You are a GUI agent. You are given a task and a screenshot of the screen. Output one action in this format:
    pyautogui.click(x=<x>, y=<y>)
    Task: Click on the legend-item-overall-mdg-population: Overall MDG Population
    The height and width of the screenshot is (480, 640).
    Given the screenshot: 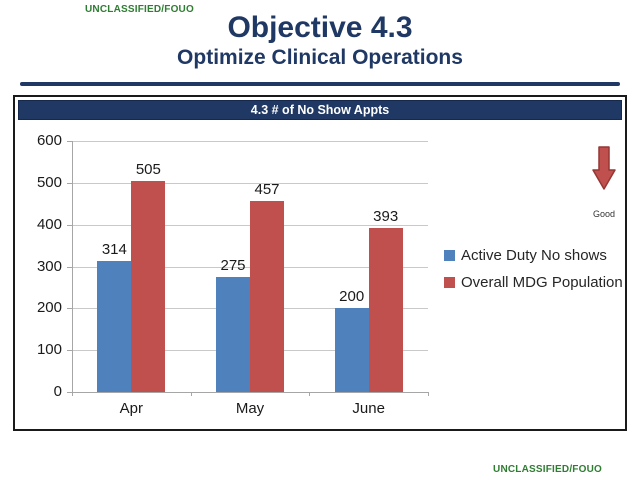 What is the action you would take?
    pyautogui.click(x=533, y=282)
    